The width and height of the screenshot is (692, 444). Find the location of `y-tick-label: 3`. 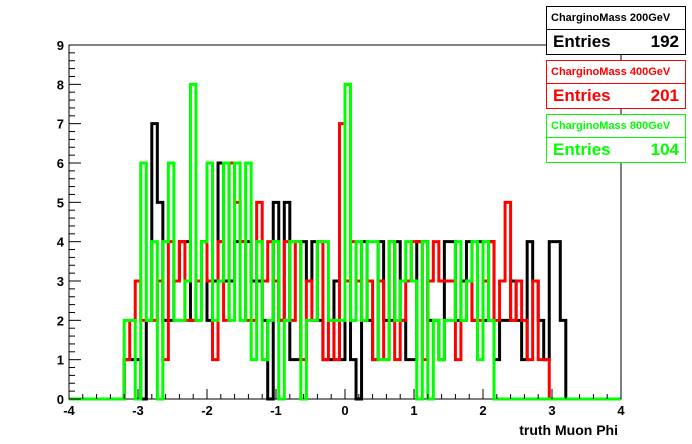

y-tick-label: 3 is located at coordinates (60, 281).